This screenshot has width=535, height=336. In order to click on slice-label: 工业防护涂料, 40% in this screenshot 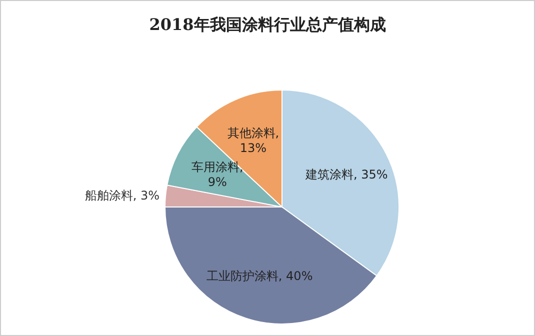, I will do `click(259, 276)`.